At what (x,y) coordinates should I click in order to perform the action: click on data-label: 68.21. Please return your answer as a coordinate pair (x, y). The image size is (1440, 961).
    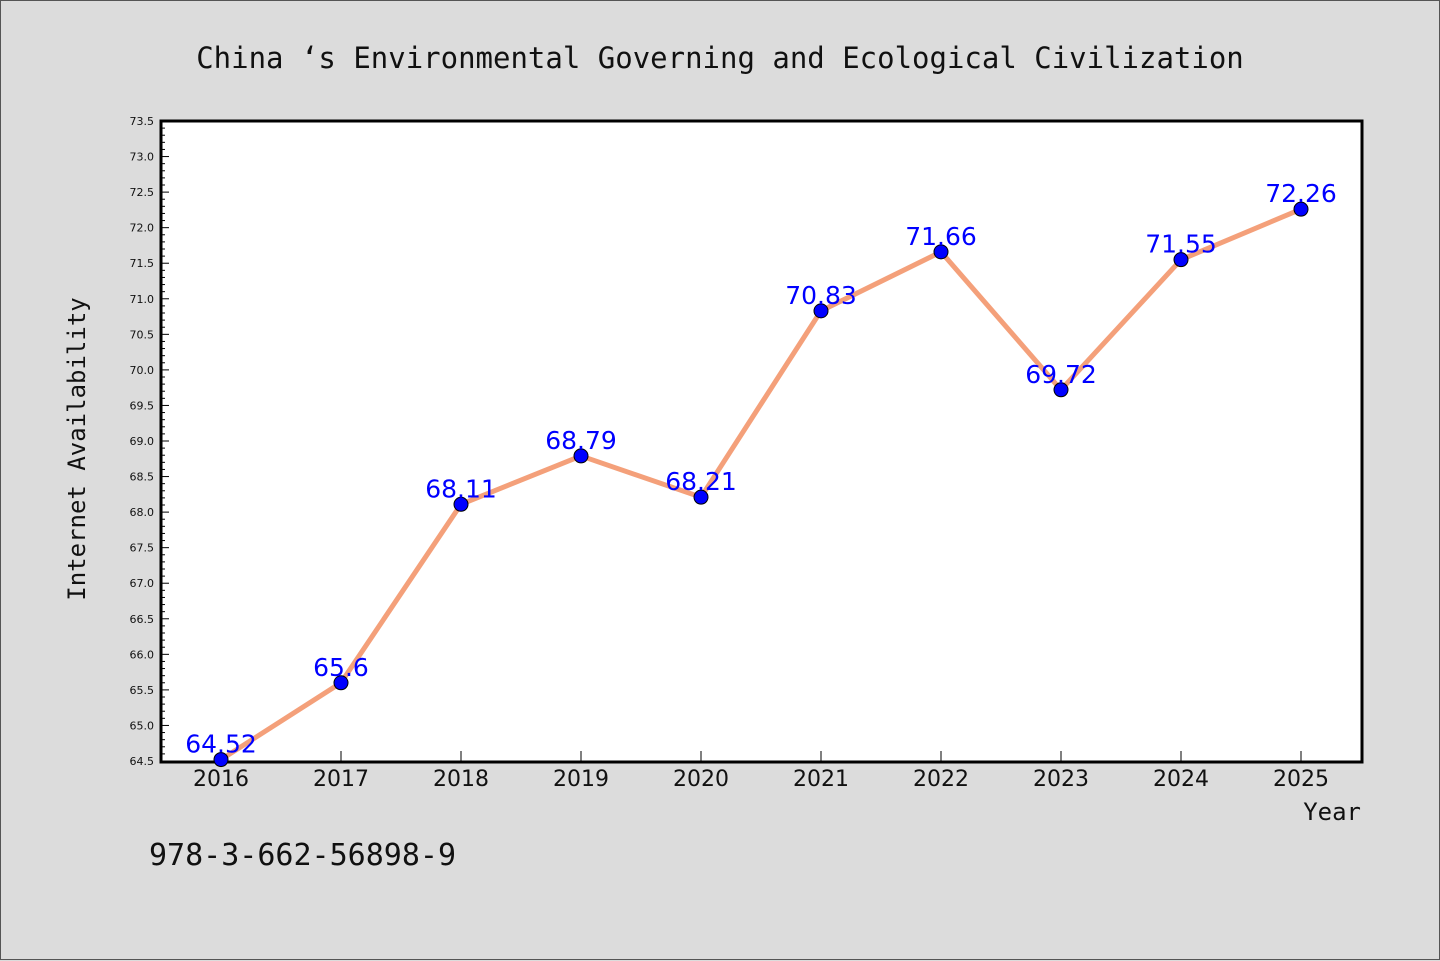
    Looking at the image, I should click on (701, 481).